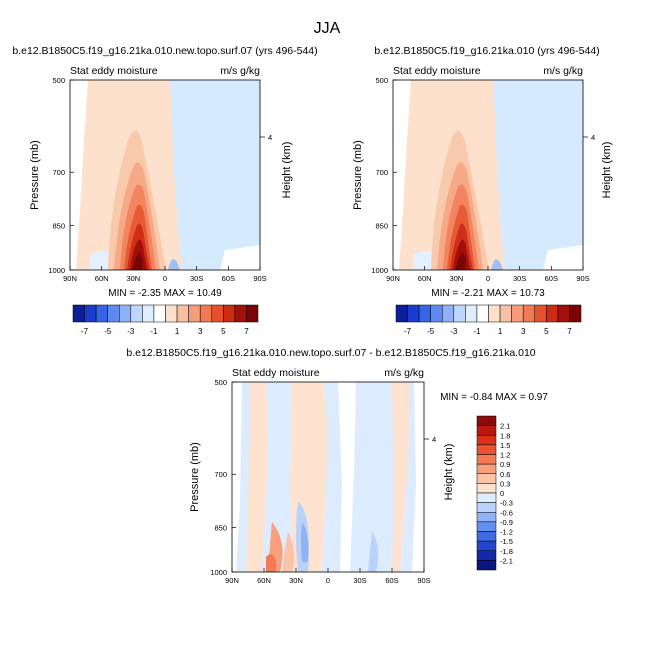 This screenshot has height=654, width=654. Describe the element at coordinates (449, 472) in the screenshot. I see `panel-diff-ylabel-right: Height (km)` at that location.